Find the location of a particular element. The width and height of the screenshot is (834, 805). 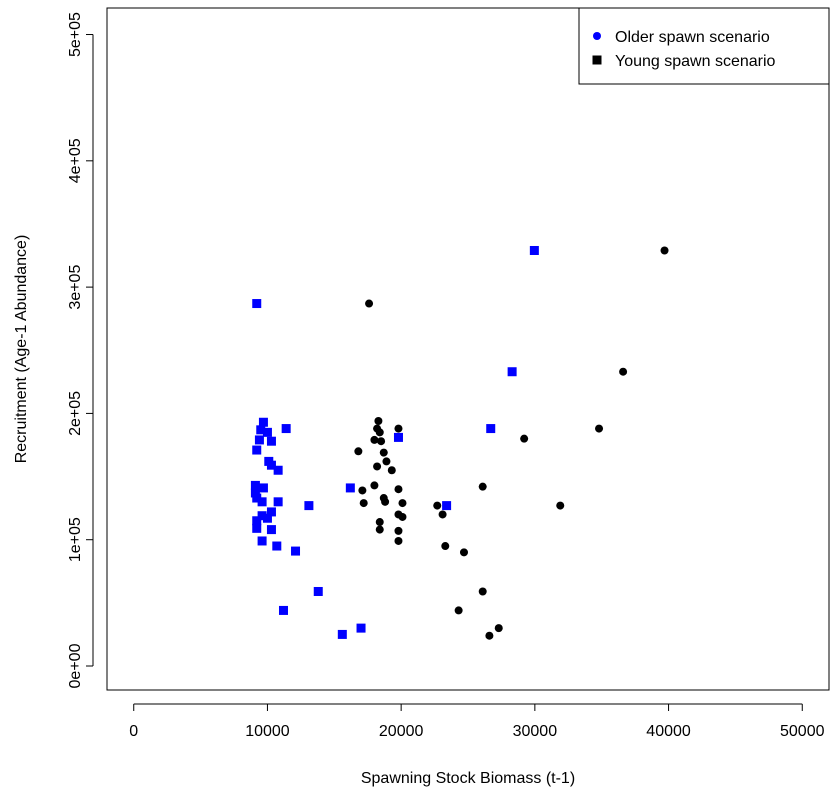

x-tick-label: 20000 is located at coordinates (401, 731).